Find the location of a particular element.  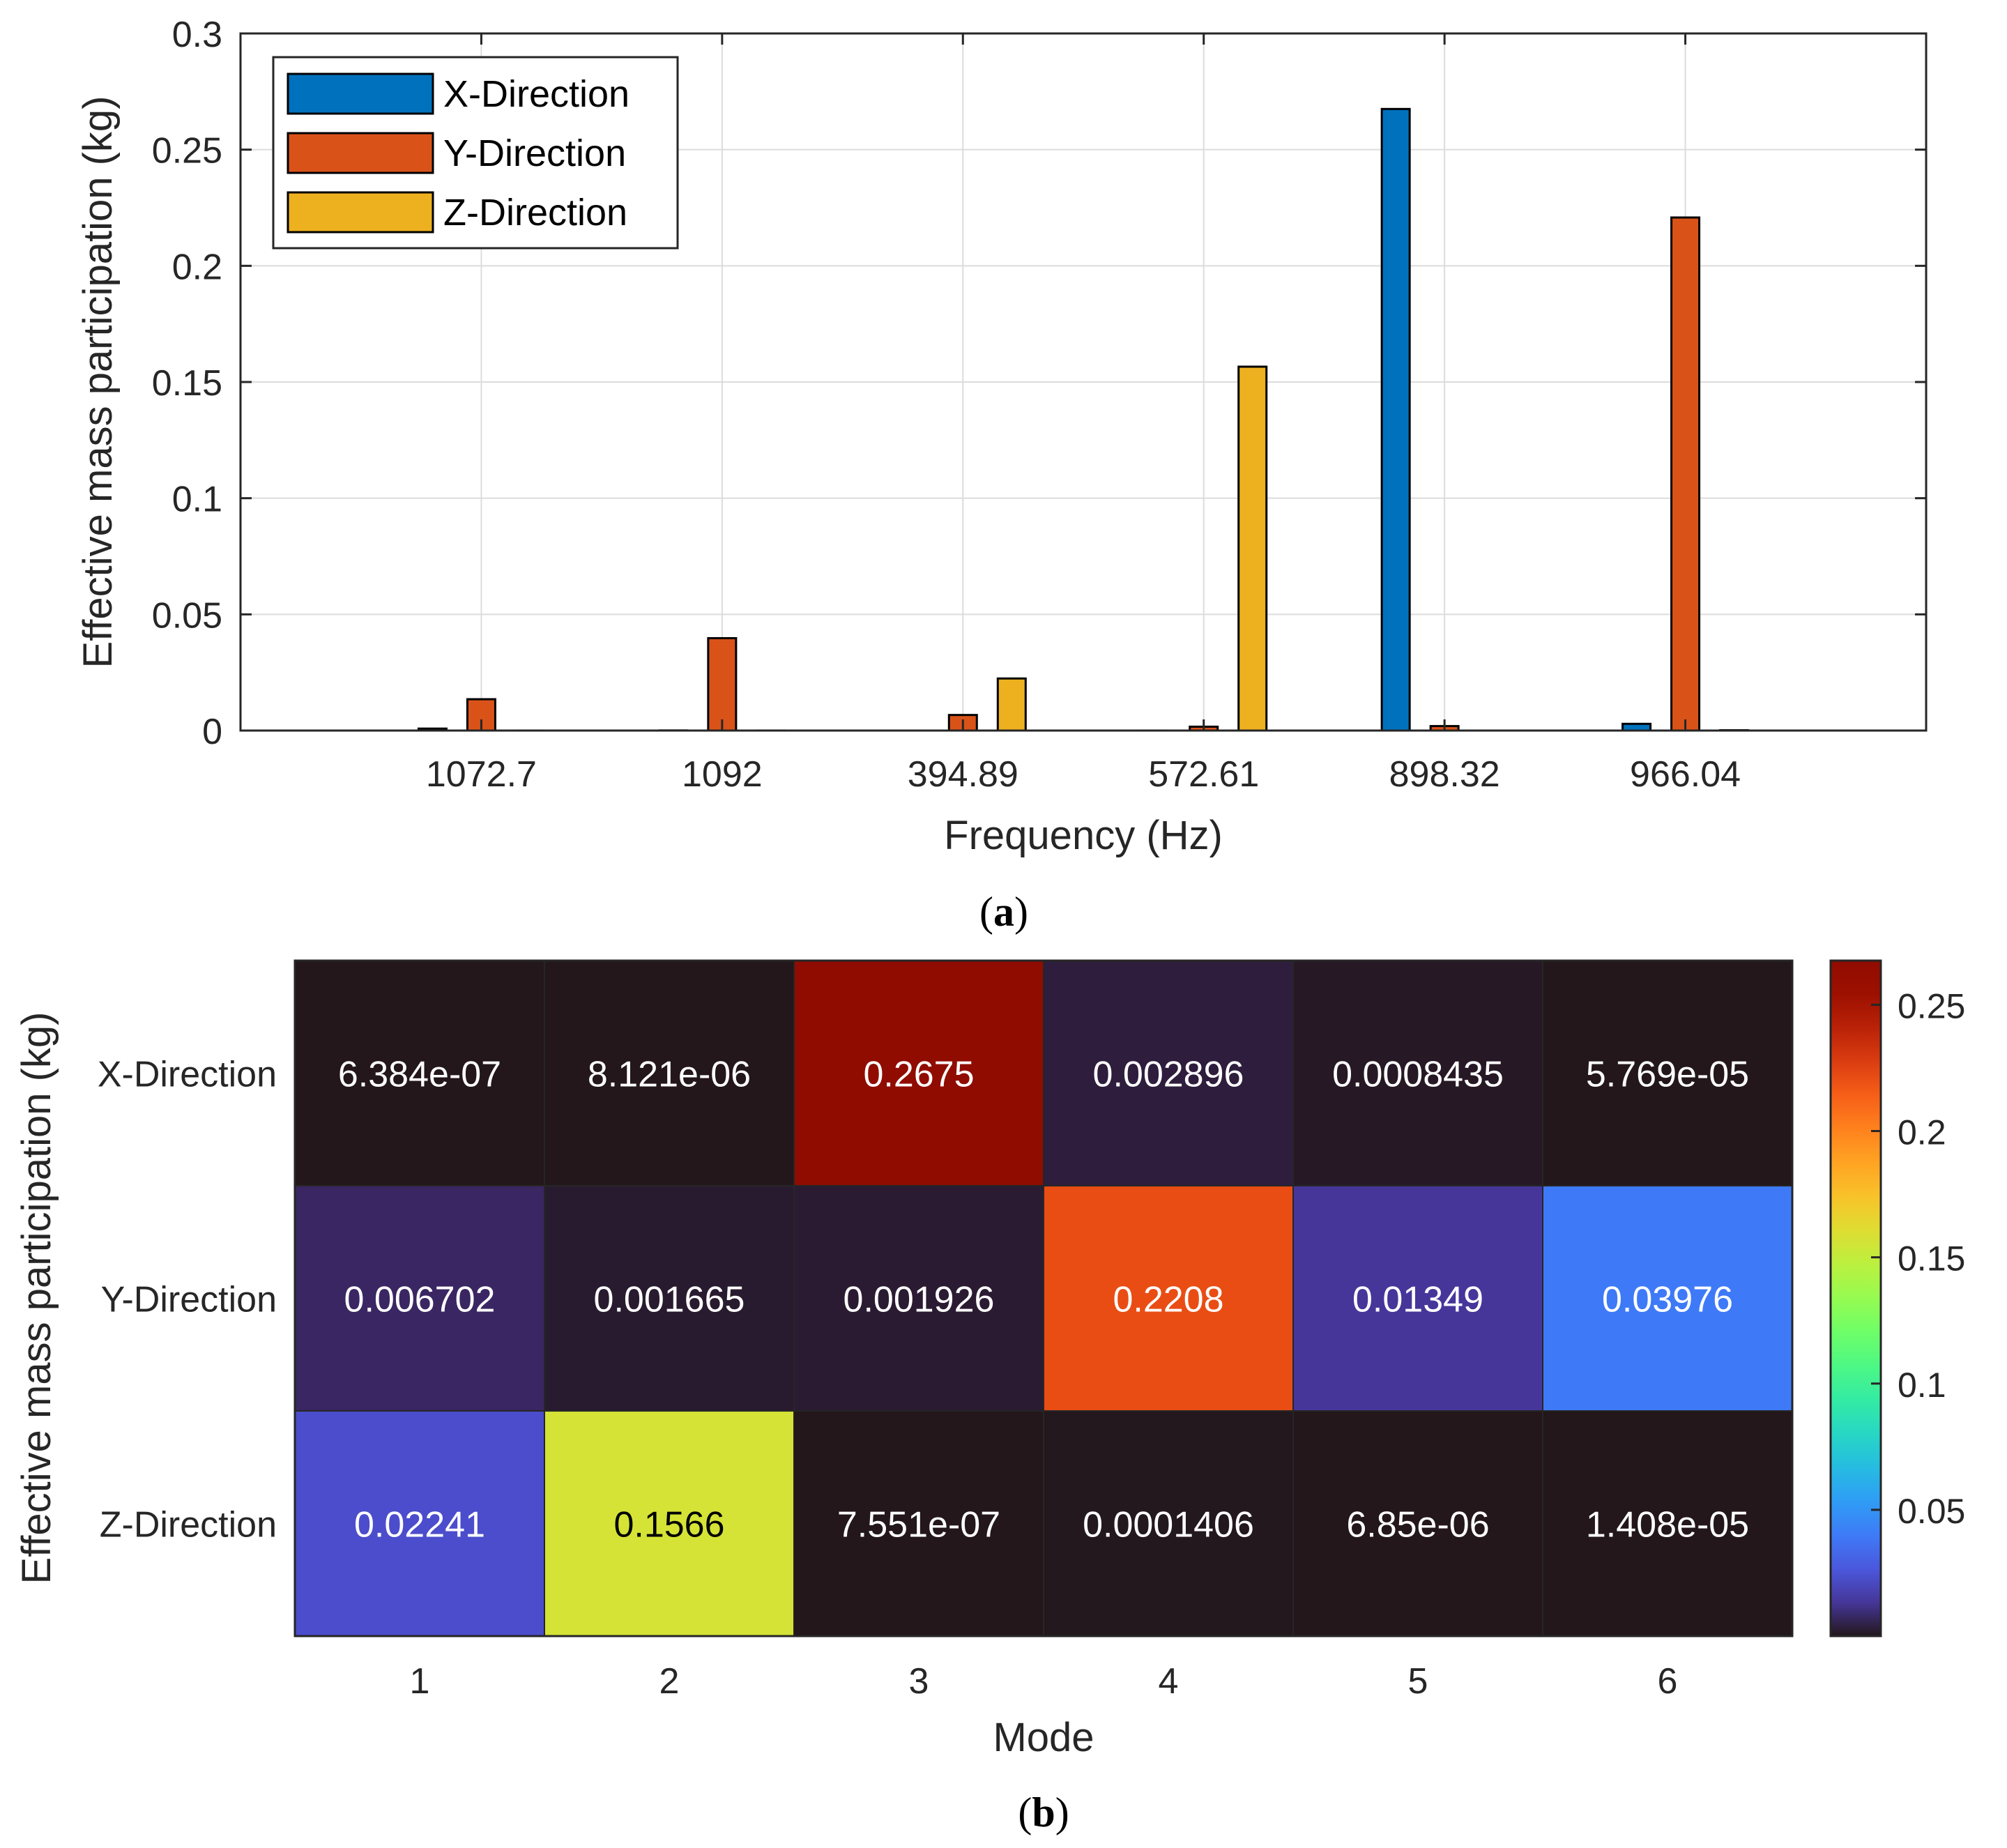

y-tick-label: 0 is located at coordinates (212, 732).